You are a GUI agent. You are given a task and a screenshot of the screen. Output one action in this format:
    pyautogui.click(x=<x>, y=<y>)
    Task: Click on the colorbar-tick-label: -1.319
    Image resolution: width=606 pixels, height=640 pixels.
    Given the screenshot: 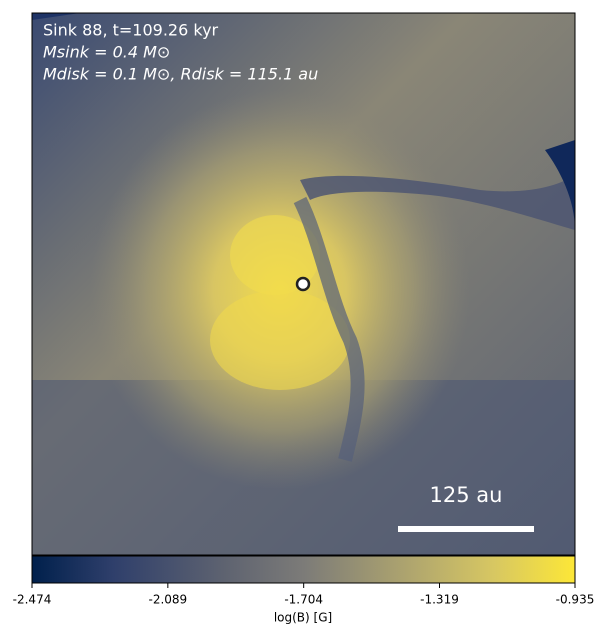 What is the action you would take?
    pyautogui.click(x=439, y=600)
    